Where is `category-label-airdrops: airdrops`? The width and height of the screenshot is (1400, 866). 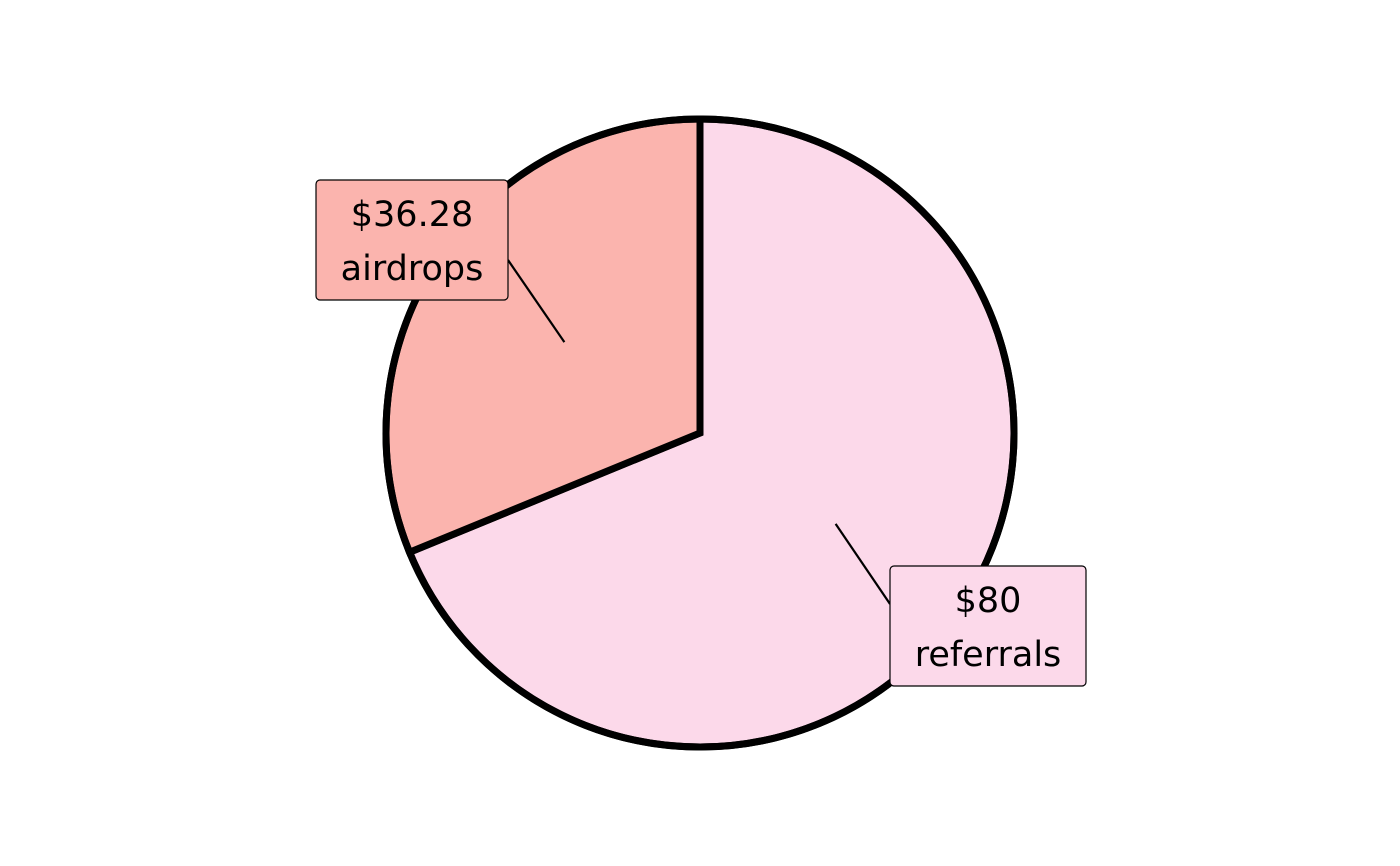
category-label-airdrops: airdrops is located at coordinates (412, 269).